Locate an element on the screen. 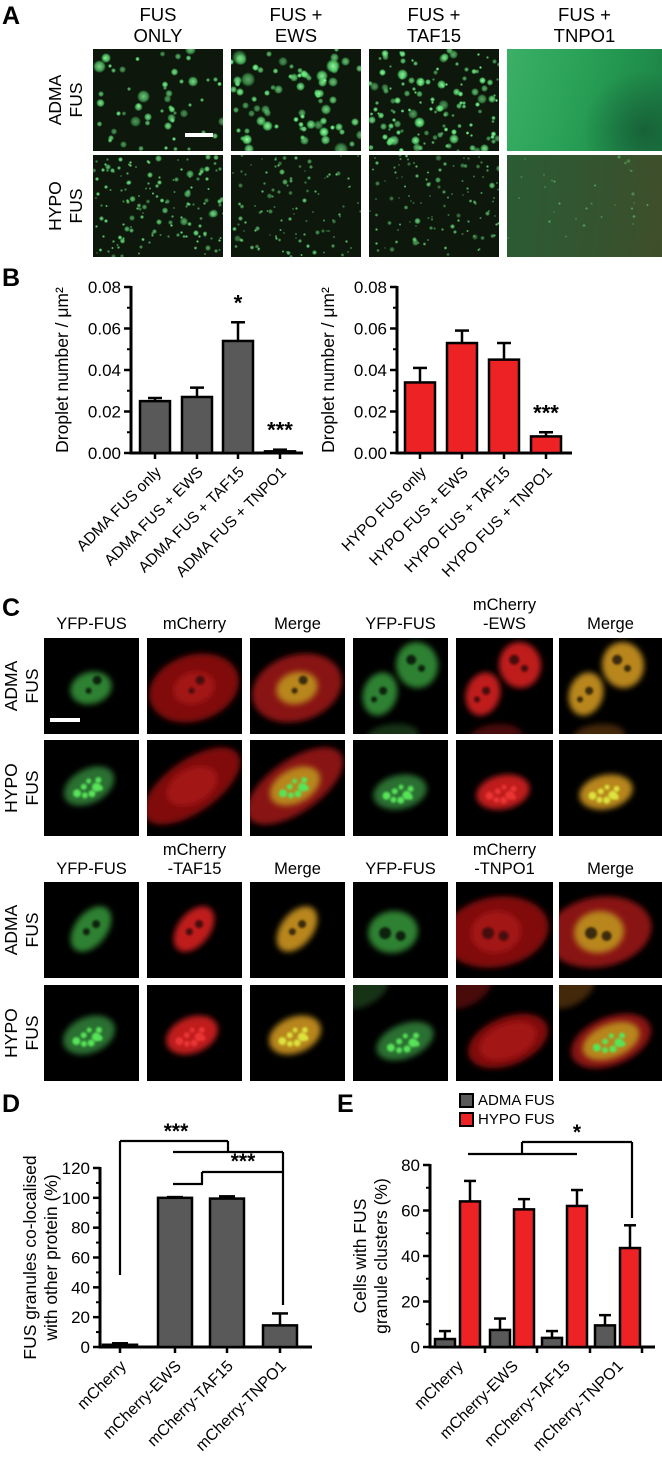  svg-text: HYPO FUS is located at coordinates (516, 1119).